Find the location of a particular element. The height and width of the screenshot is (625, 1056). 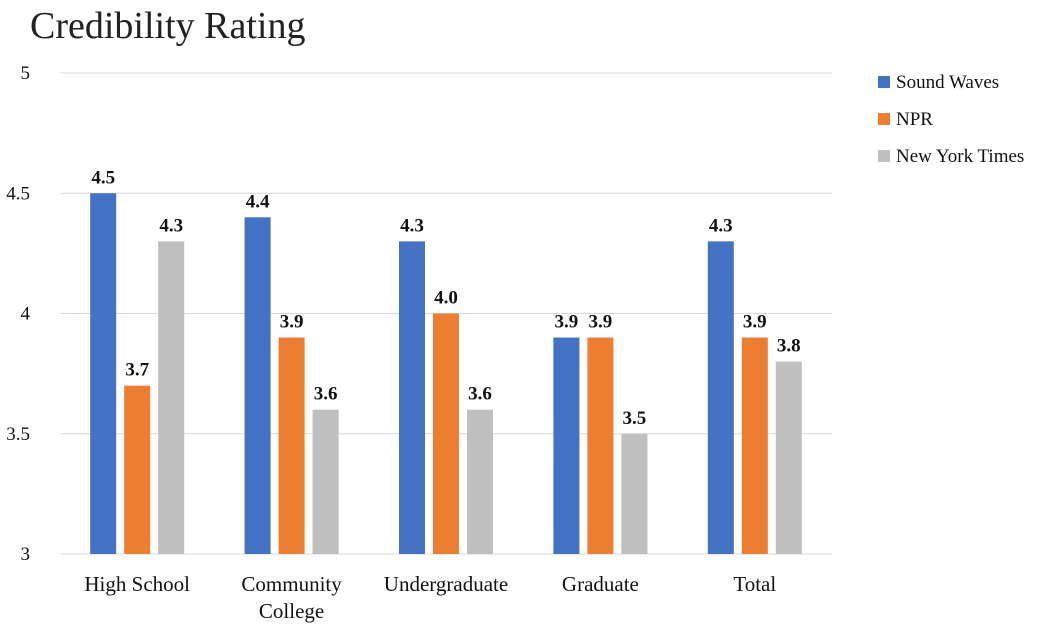

legend-entry: New York Times is located at coordinates (960, 156).